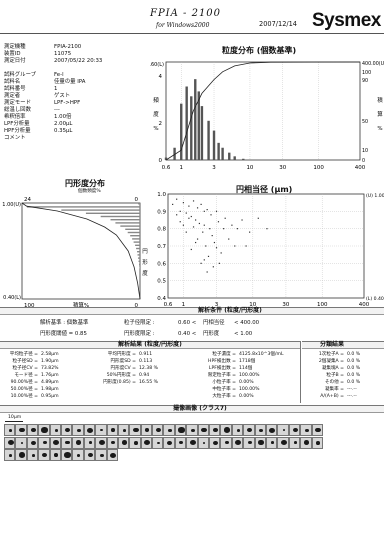 This screenshot has height=558, width=384. Describe the element at coordinates (50, 375) in the screenshot. I see `particle-size-result-value: 1.76μm` at that location.